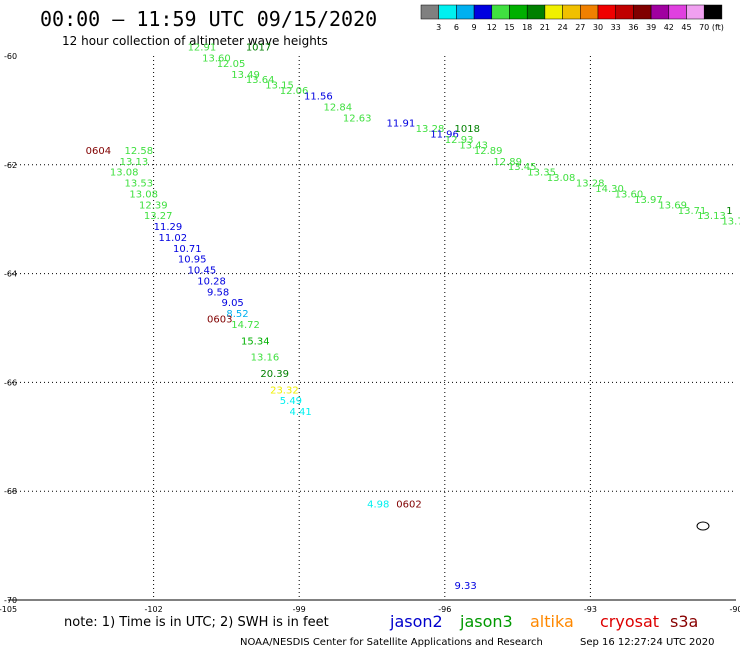  I want to click on island-outline, so click(703, 526).